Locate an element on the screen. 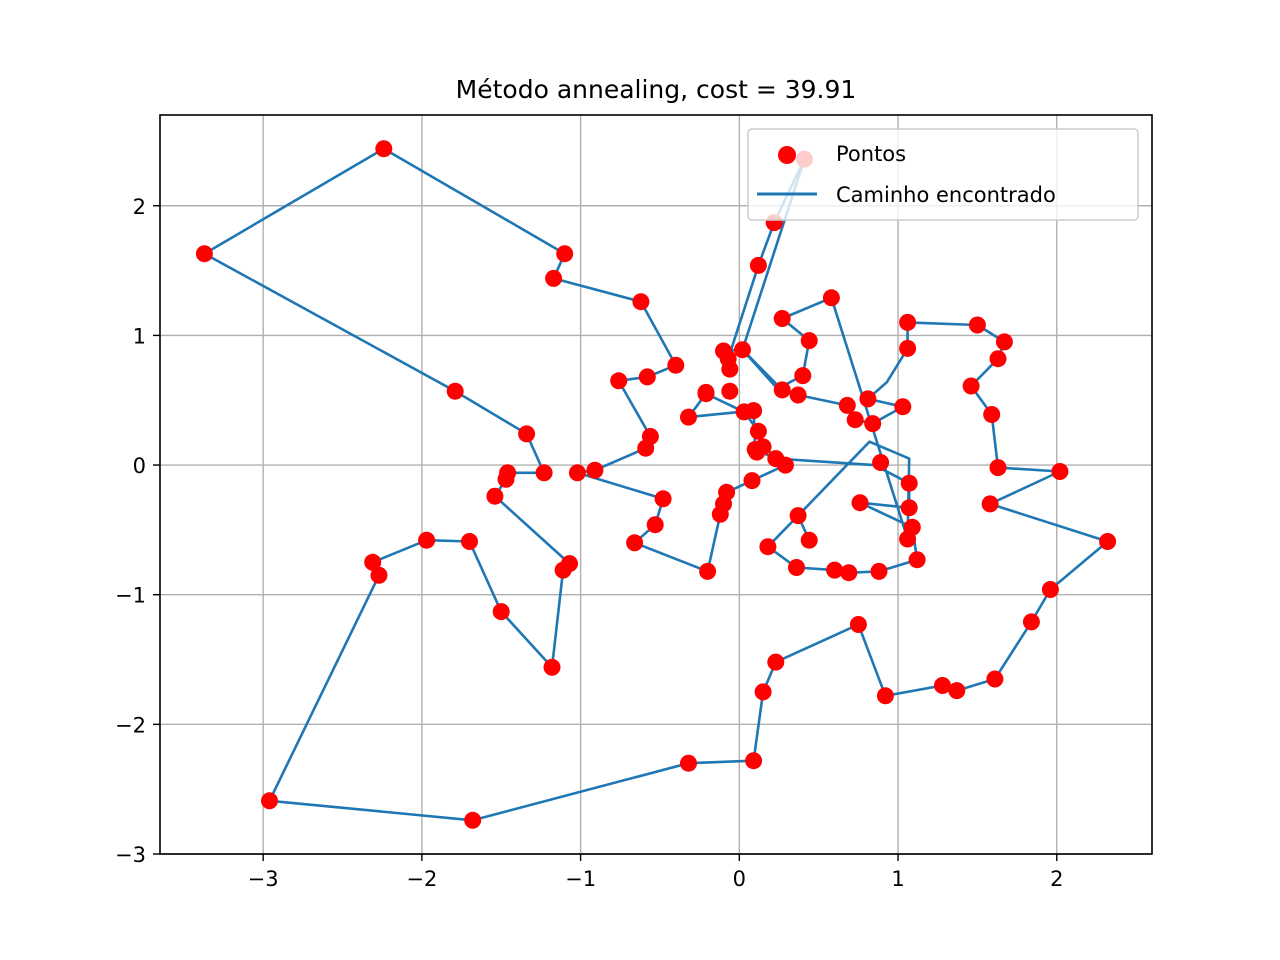 The height and width of the screenshot is (960, 1280). y-tick-label: 0 is located at coordinates (139, 466).